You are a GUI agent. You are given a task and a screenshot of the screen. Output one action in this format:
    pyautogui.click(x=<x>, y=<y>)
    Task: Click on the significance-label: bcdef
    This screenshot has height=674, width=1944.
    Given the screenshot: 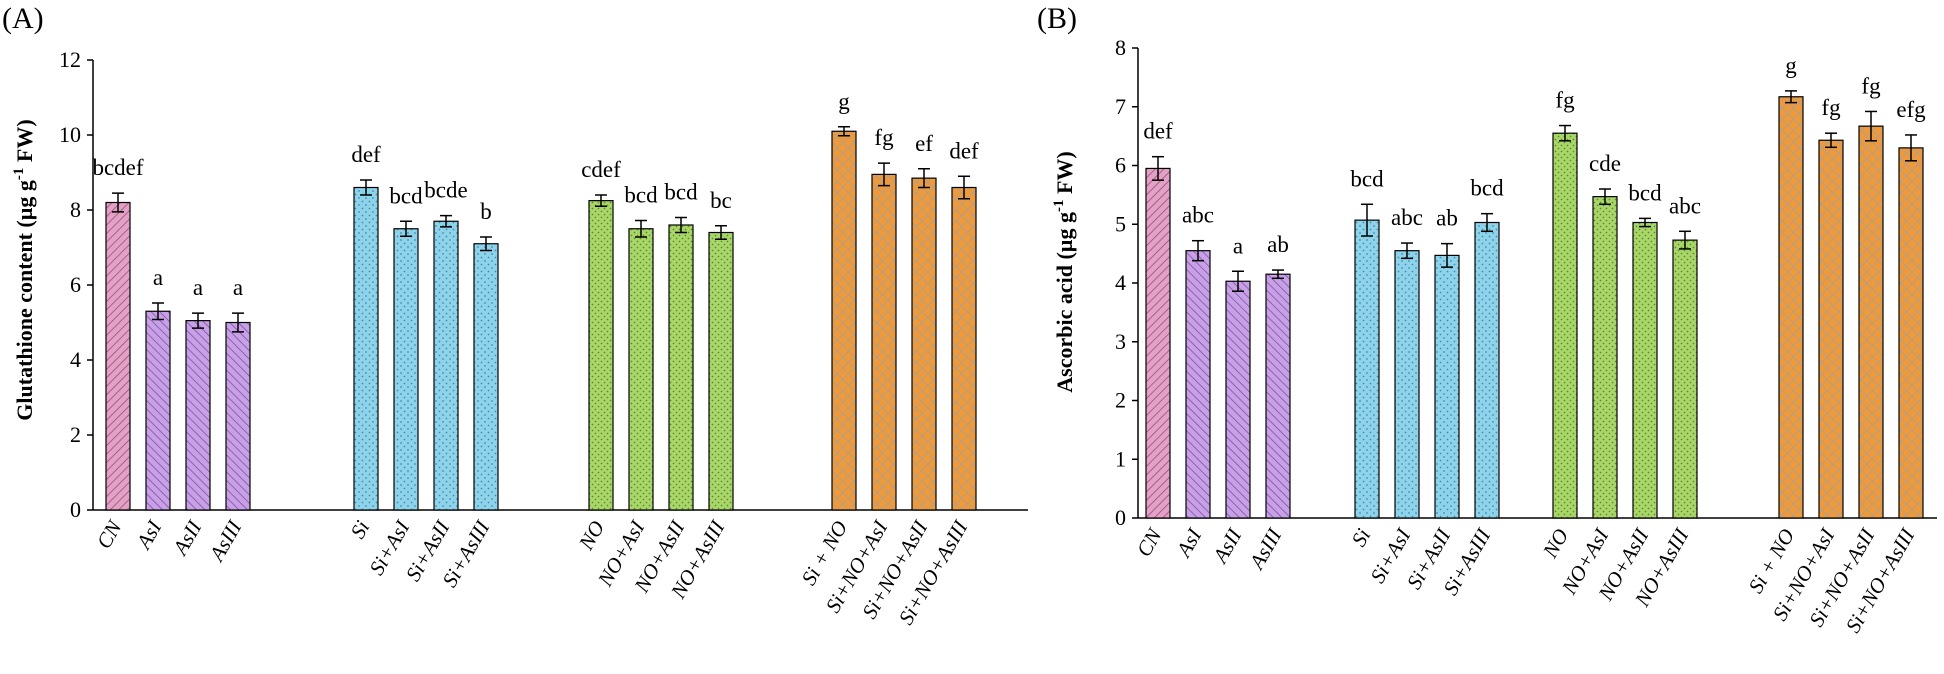 What is the action you would take?
    pyautogui.click(x=117, y=167)
    